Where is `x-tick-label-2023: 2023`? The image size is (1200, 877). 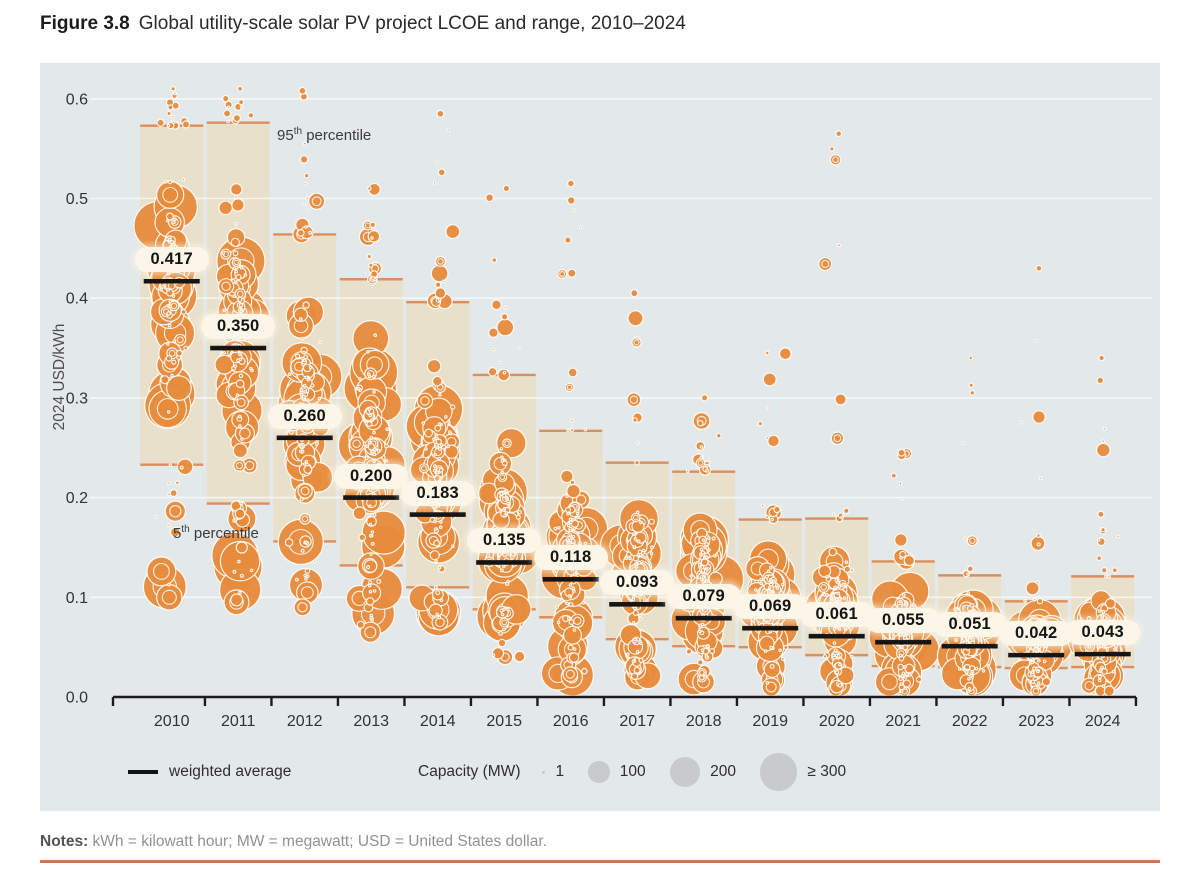
x-tick-label-2023: 2023 is located at coordinates (1036, 721).